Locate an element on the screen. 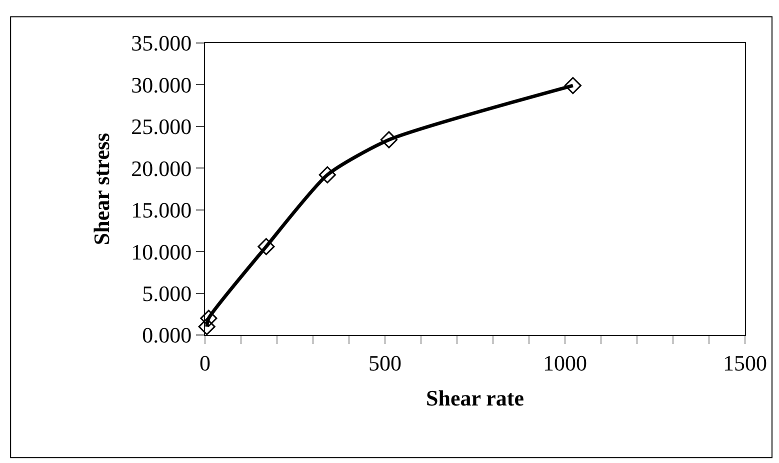 This screenshot has width=779, height=463. y-tick-label: 35.000 is located at coordinates (161, 43).